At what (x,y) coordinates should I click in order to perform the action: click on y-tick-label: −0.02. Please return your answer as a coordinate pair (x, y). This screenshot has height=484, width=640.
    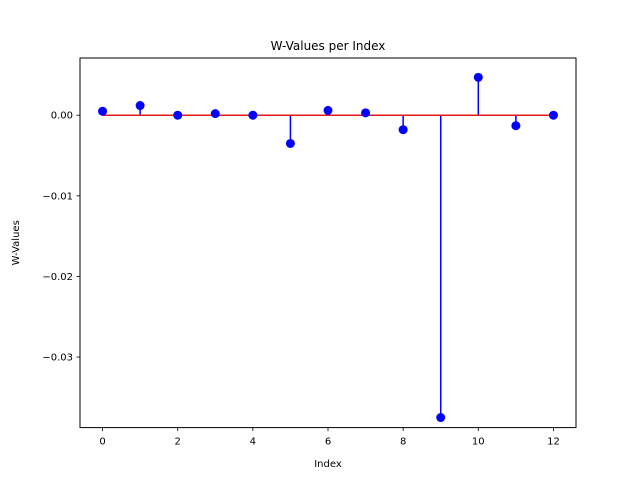
    Looking at the image, I should click on (57, 277).